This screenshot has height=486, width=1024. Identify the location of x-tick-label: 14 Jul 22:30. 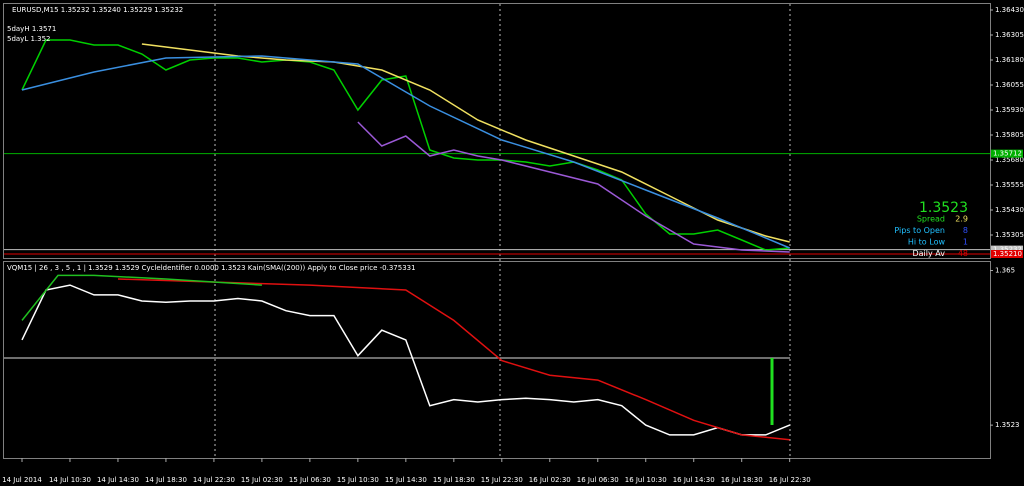
(214, 480).